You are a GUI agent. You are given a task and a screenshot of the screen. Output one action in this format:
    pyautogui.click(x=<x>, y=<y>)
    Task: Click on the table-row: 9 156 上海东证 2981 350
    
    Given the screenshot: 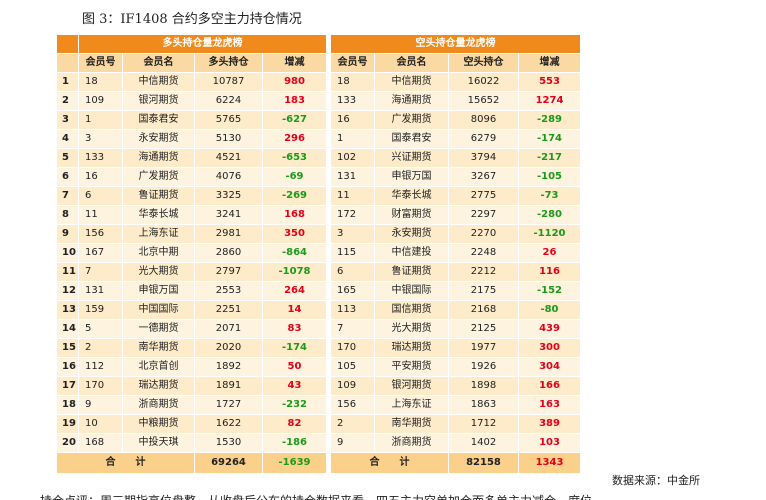 What is the action you would take?
    pyautogui.click(x=191, y=234)
    